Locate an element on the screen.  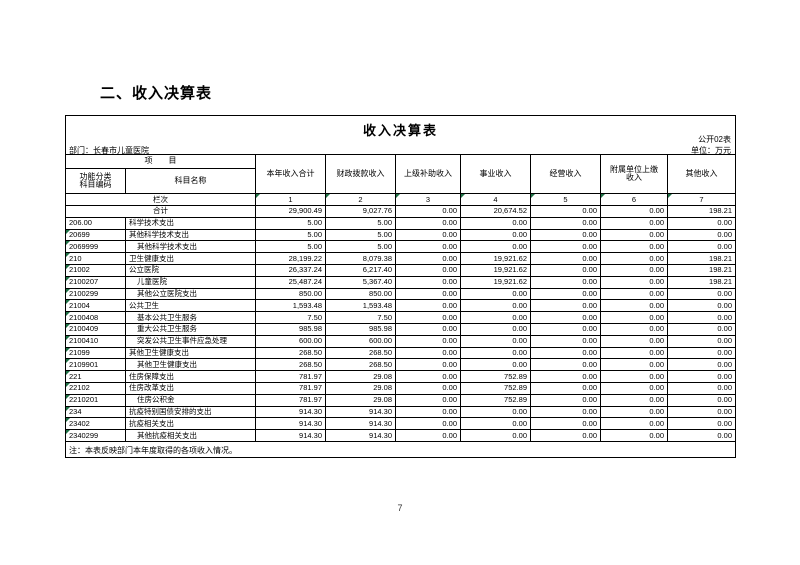
name-cell: 突发公共卫生事件应急处理 is located at coordinates (190, 341).